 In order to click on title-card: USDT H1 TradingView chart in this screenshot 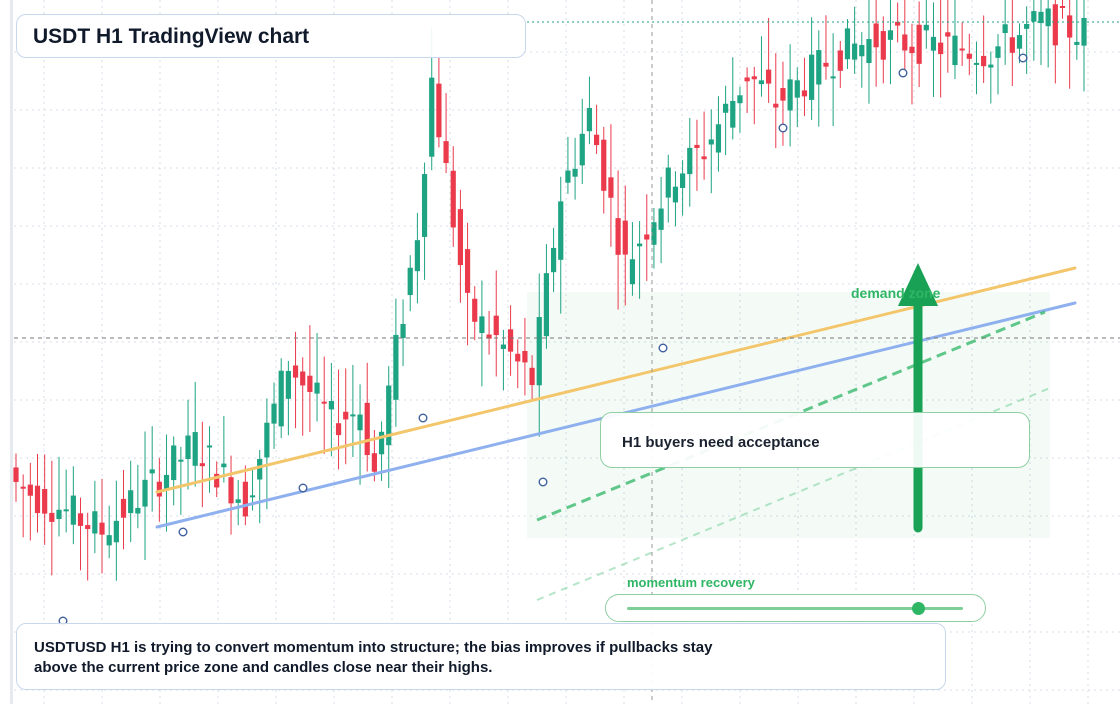, I will do `click(271, 36)`.